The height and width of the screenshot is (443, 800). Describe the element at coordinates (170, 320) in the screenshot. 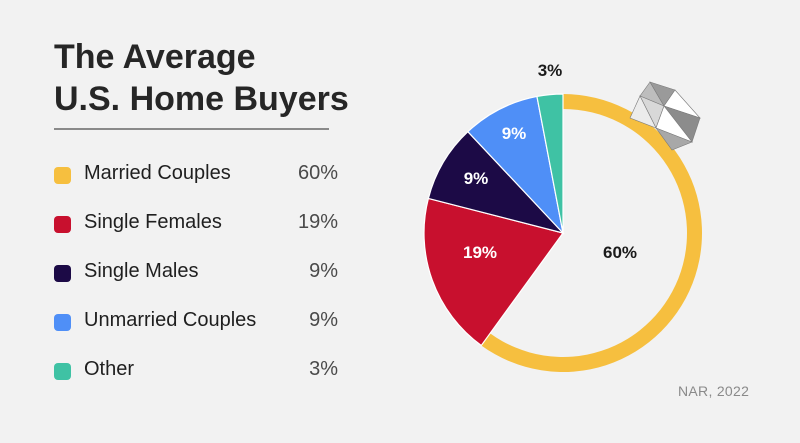

I see `legend-label: Unmarried Couples` at that location.